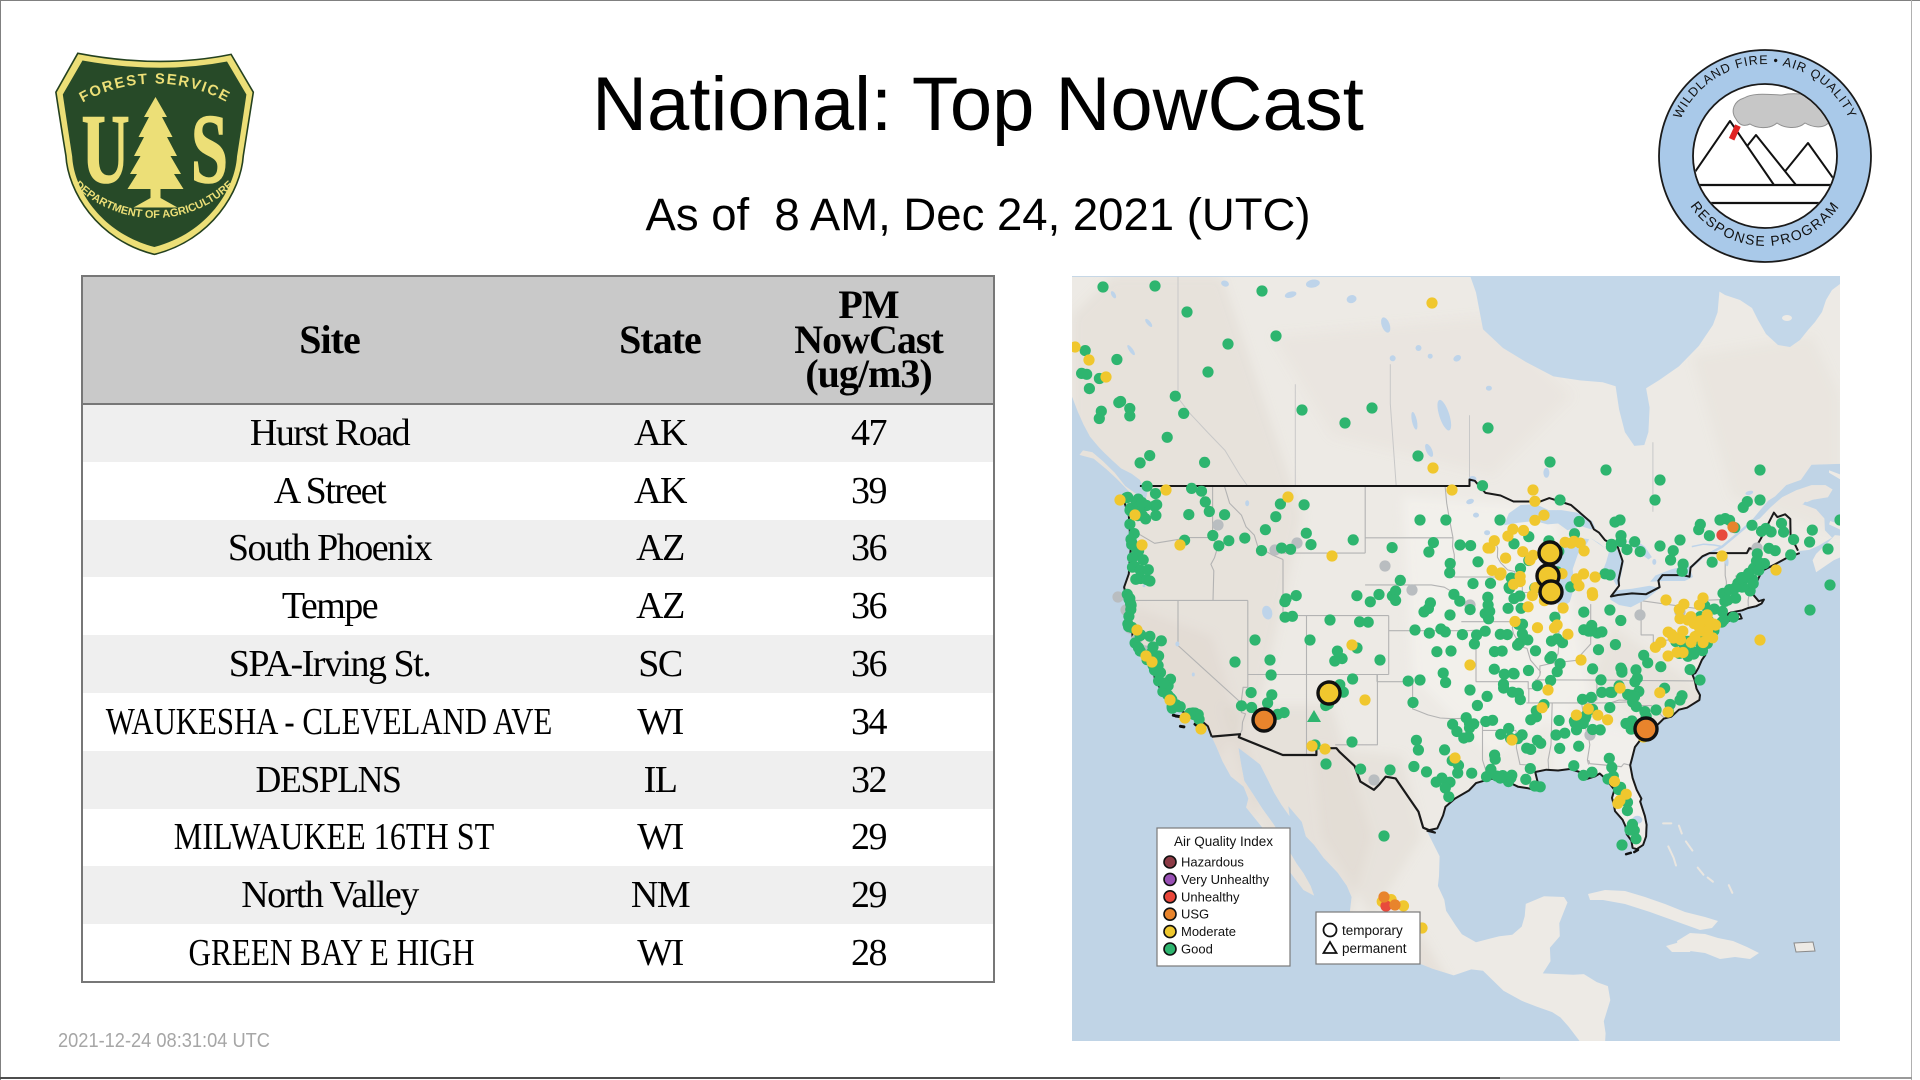 The image size is (1920, 1080). Describe the element at coordinates (1372, 930) in the screenshot. I see `svg-text: temporary` at that location.